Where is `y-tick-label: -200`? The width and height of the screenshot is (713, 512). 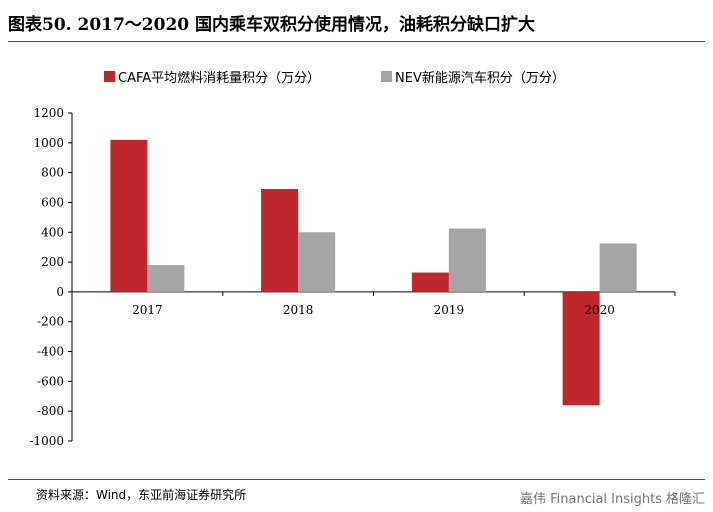 y-tick-label: -200 is located at coordinates (50, 322).